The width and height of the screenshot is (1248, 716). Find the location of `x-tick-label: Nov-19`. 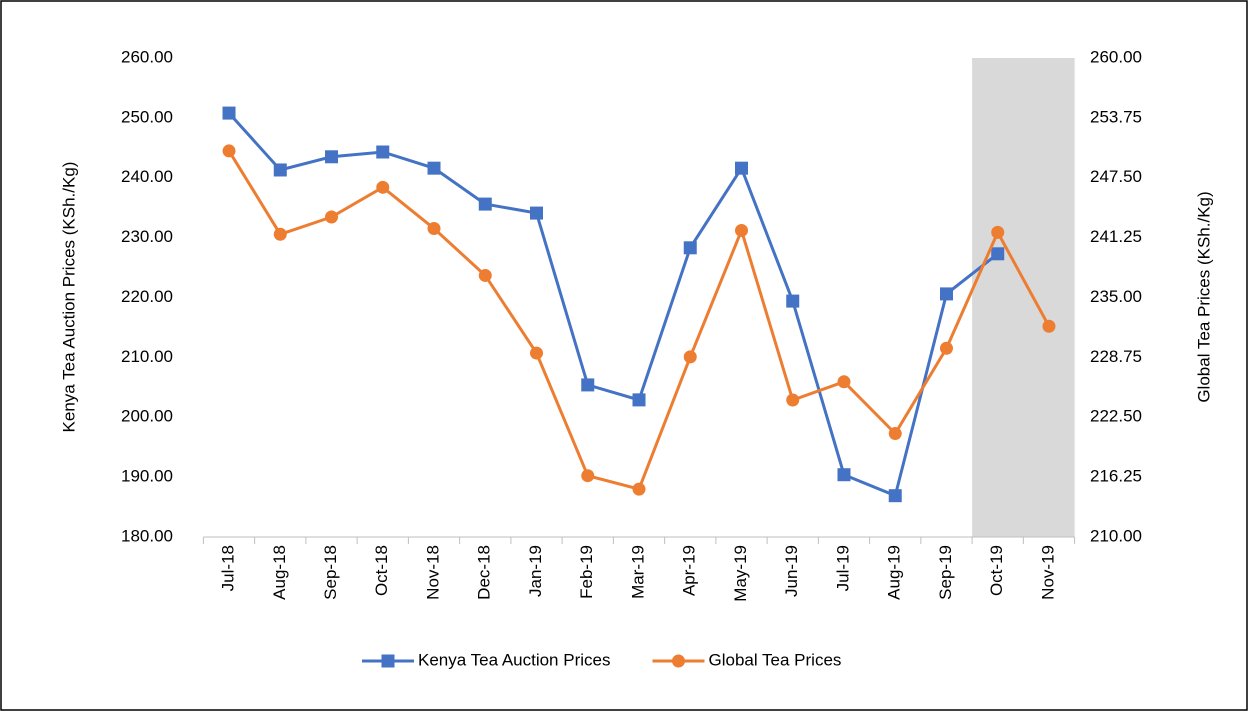

x-tick-label: Nov-19 is located at coordinates (1047, 572).